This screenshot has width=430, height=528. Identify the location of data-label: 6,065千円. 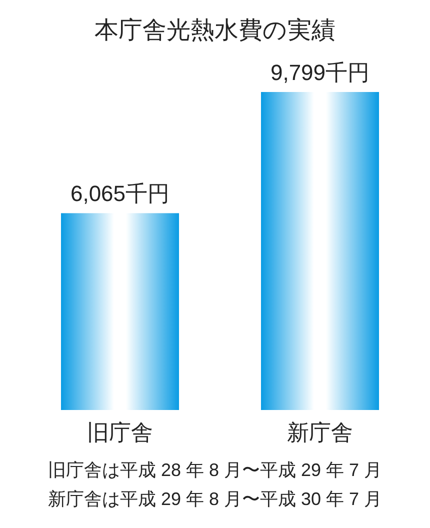
(120, 193).